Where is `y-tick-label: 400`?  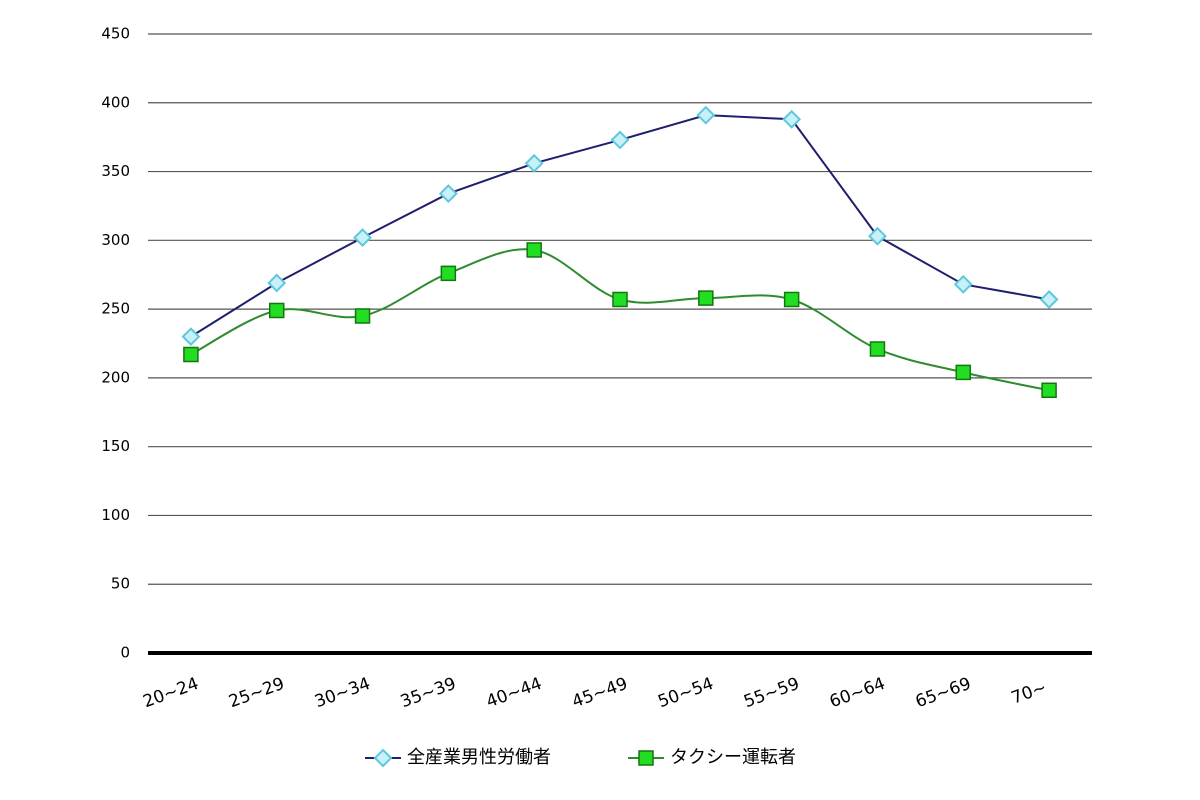
y-tick-label: 400 is located at coordinates (115, 102).